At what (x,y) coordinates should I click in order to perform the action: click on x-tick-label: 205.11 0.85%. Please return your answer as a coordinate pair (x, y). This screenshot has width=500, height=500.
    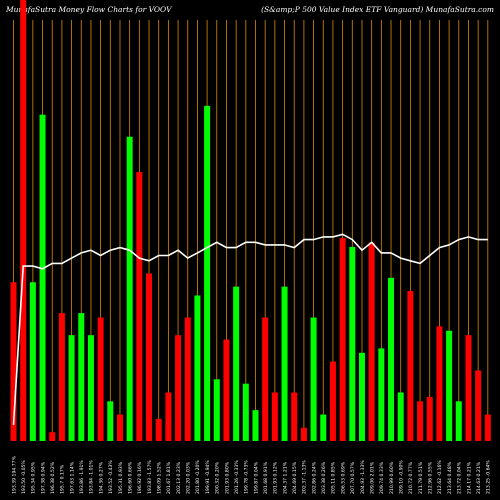
    Looking at the image, I should click on (334, 477).